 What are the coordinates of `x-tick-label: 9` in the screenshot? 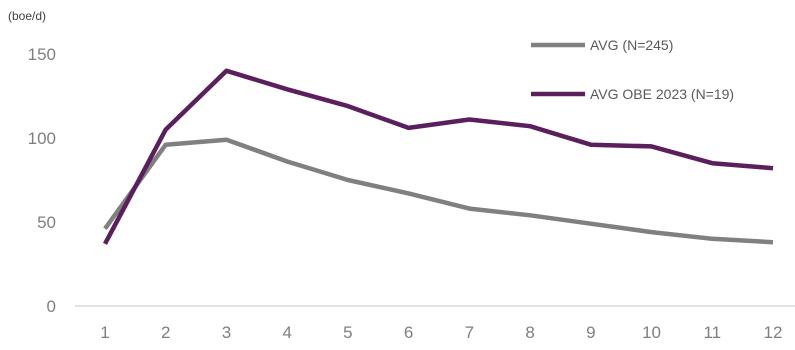 It's located at (590, 332).